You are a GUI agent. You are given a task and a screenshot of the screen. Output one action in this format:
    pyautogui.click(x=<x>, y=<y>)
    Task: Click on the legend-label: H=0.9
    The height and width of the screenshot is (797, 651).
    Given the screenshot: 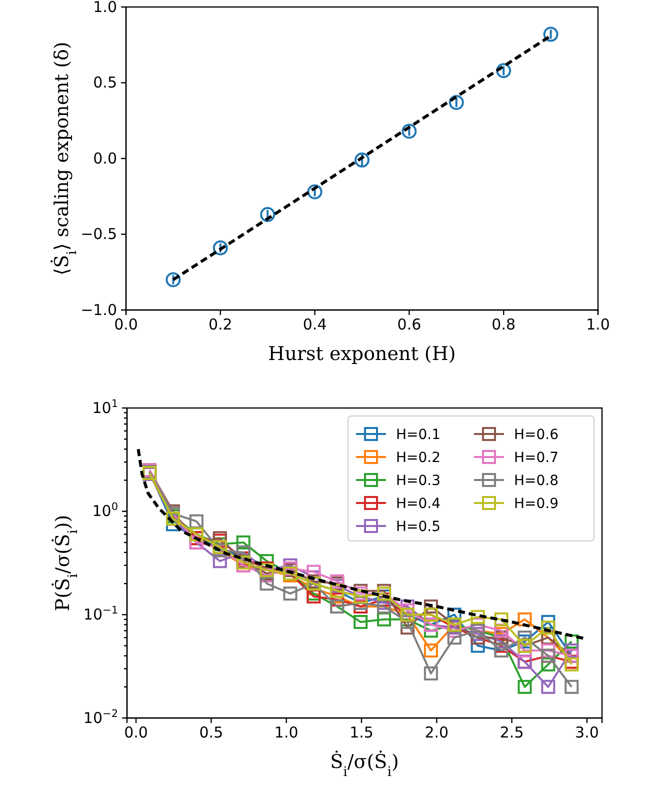 What is the action you would take?
    pyautogui.click(x=536, y=504)
    